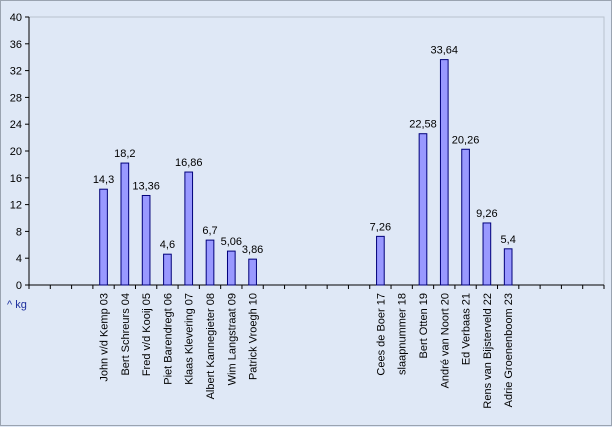 Image resolution: width=612 pixels, height=427 pixels. I want to click on data-label: 7,26, so click(380, 227).